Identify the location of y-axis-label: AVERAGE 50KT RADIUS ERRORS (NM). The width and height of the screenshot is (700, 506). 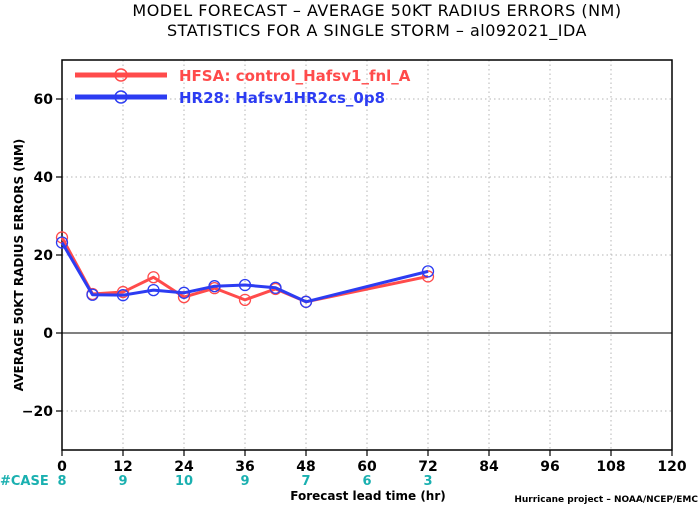
(19, 265).